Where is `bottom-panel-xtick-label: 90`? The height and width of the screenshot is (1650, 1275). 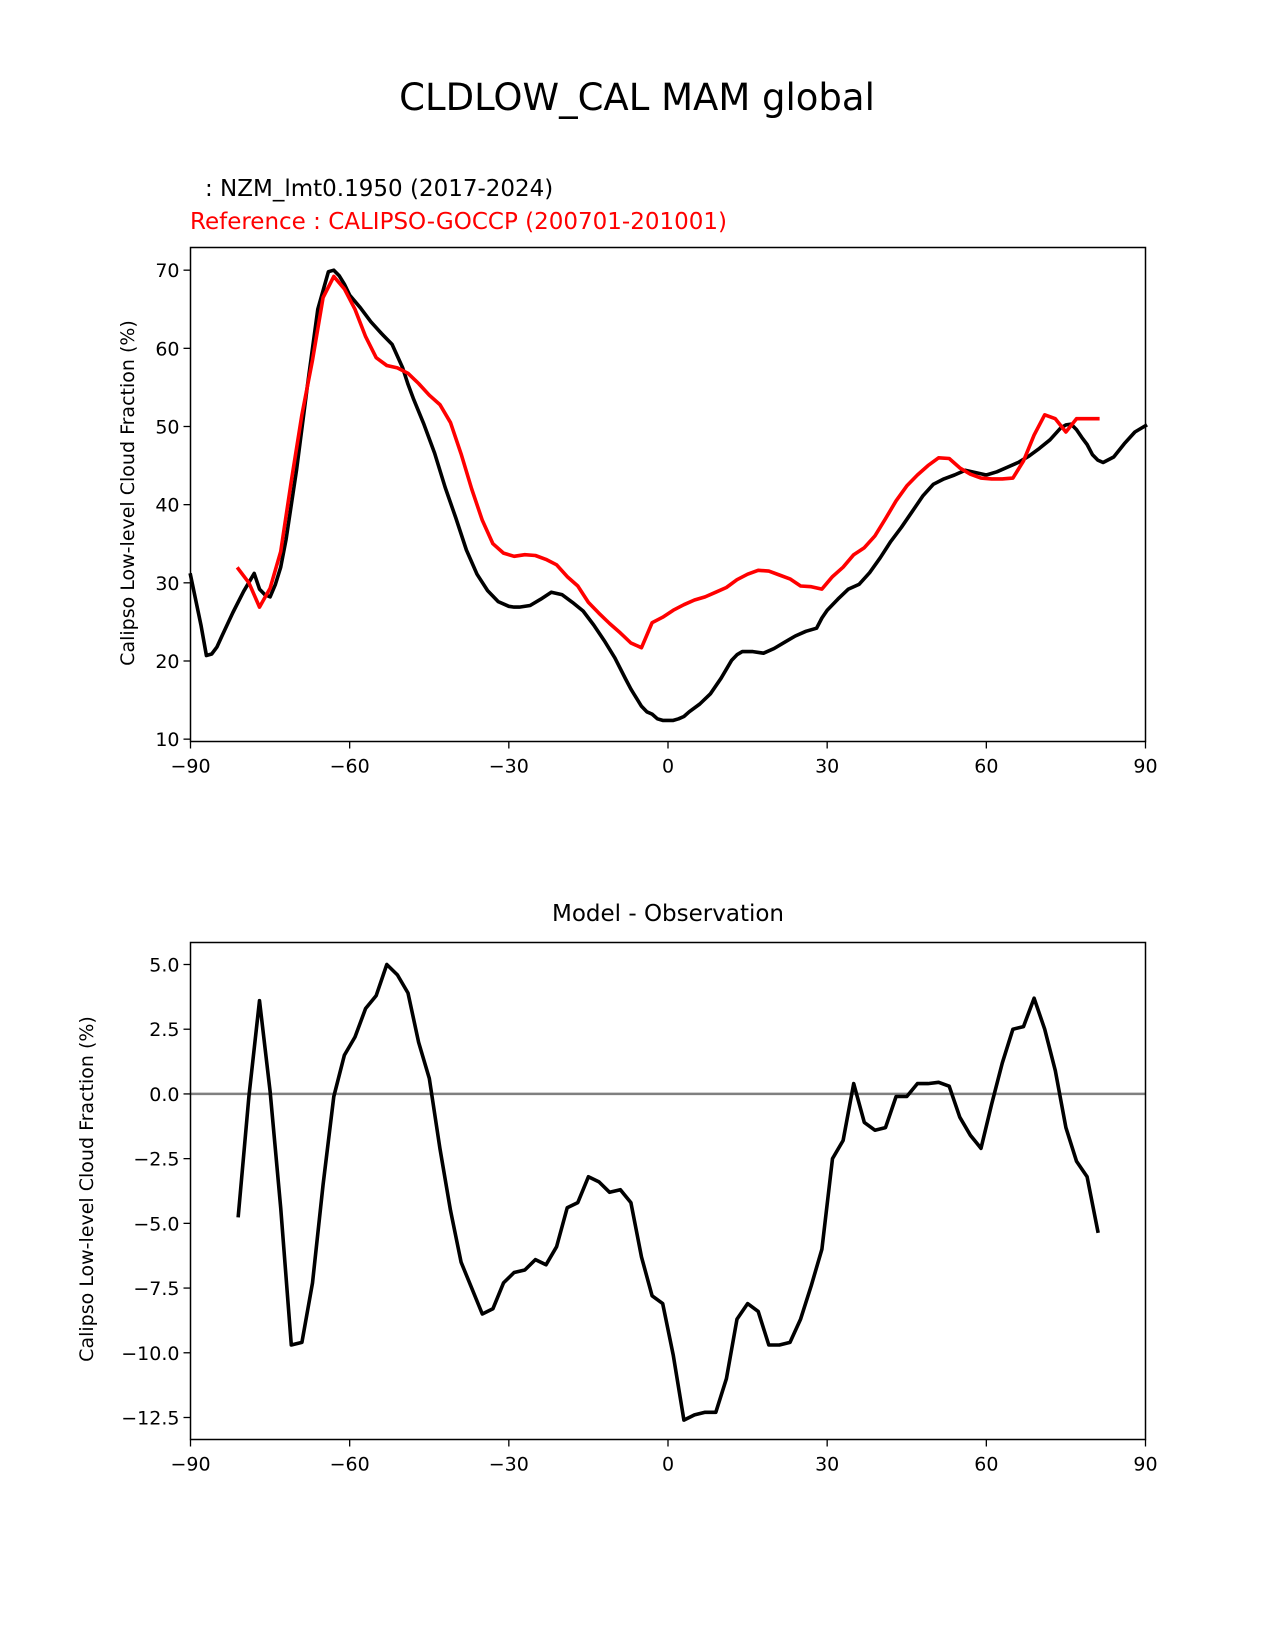 bottom-panel-xtick-label: 90 is located at coordinates (1145, 1465).